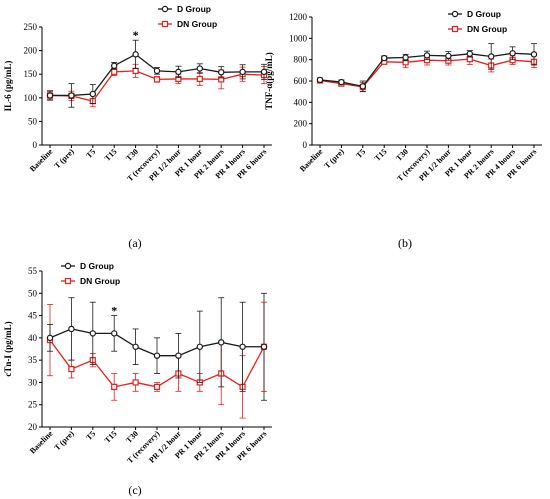  What do you see at coordinates (33, 382) in the screenshot?
I see `y-tick-label: 30` at bounding box center [33, 382].